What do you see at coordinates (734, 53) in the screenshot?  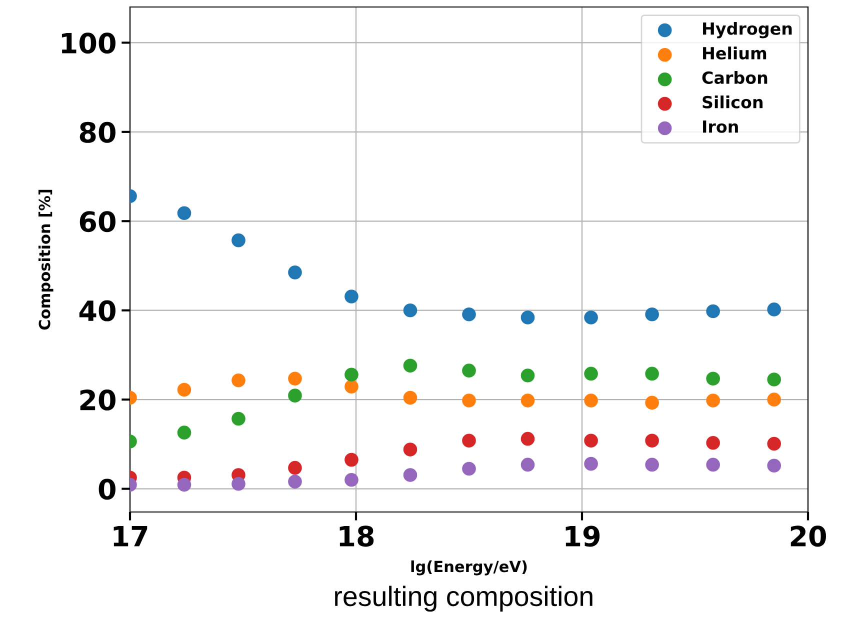 I see `legend-label: Helium` at bounding box center [734, 53].